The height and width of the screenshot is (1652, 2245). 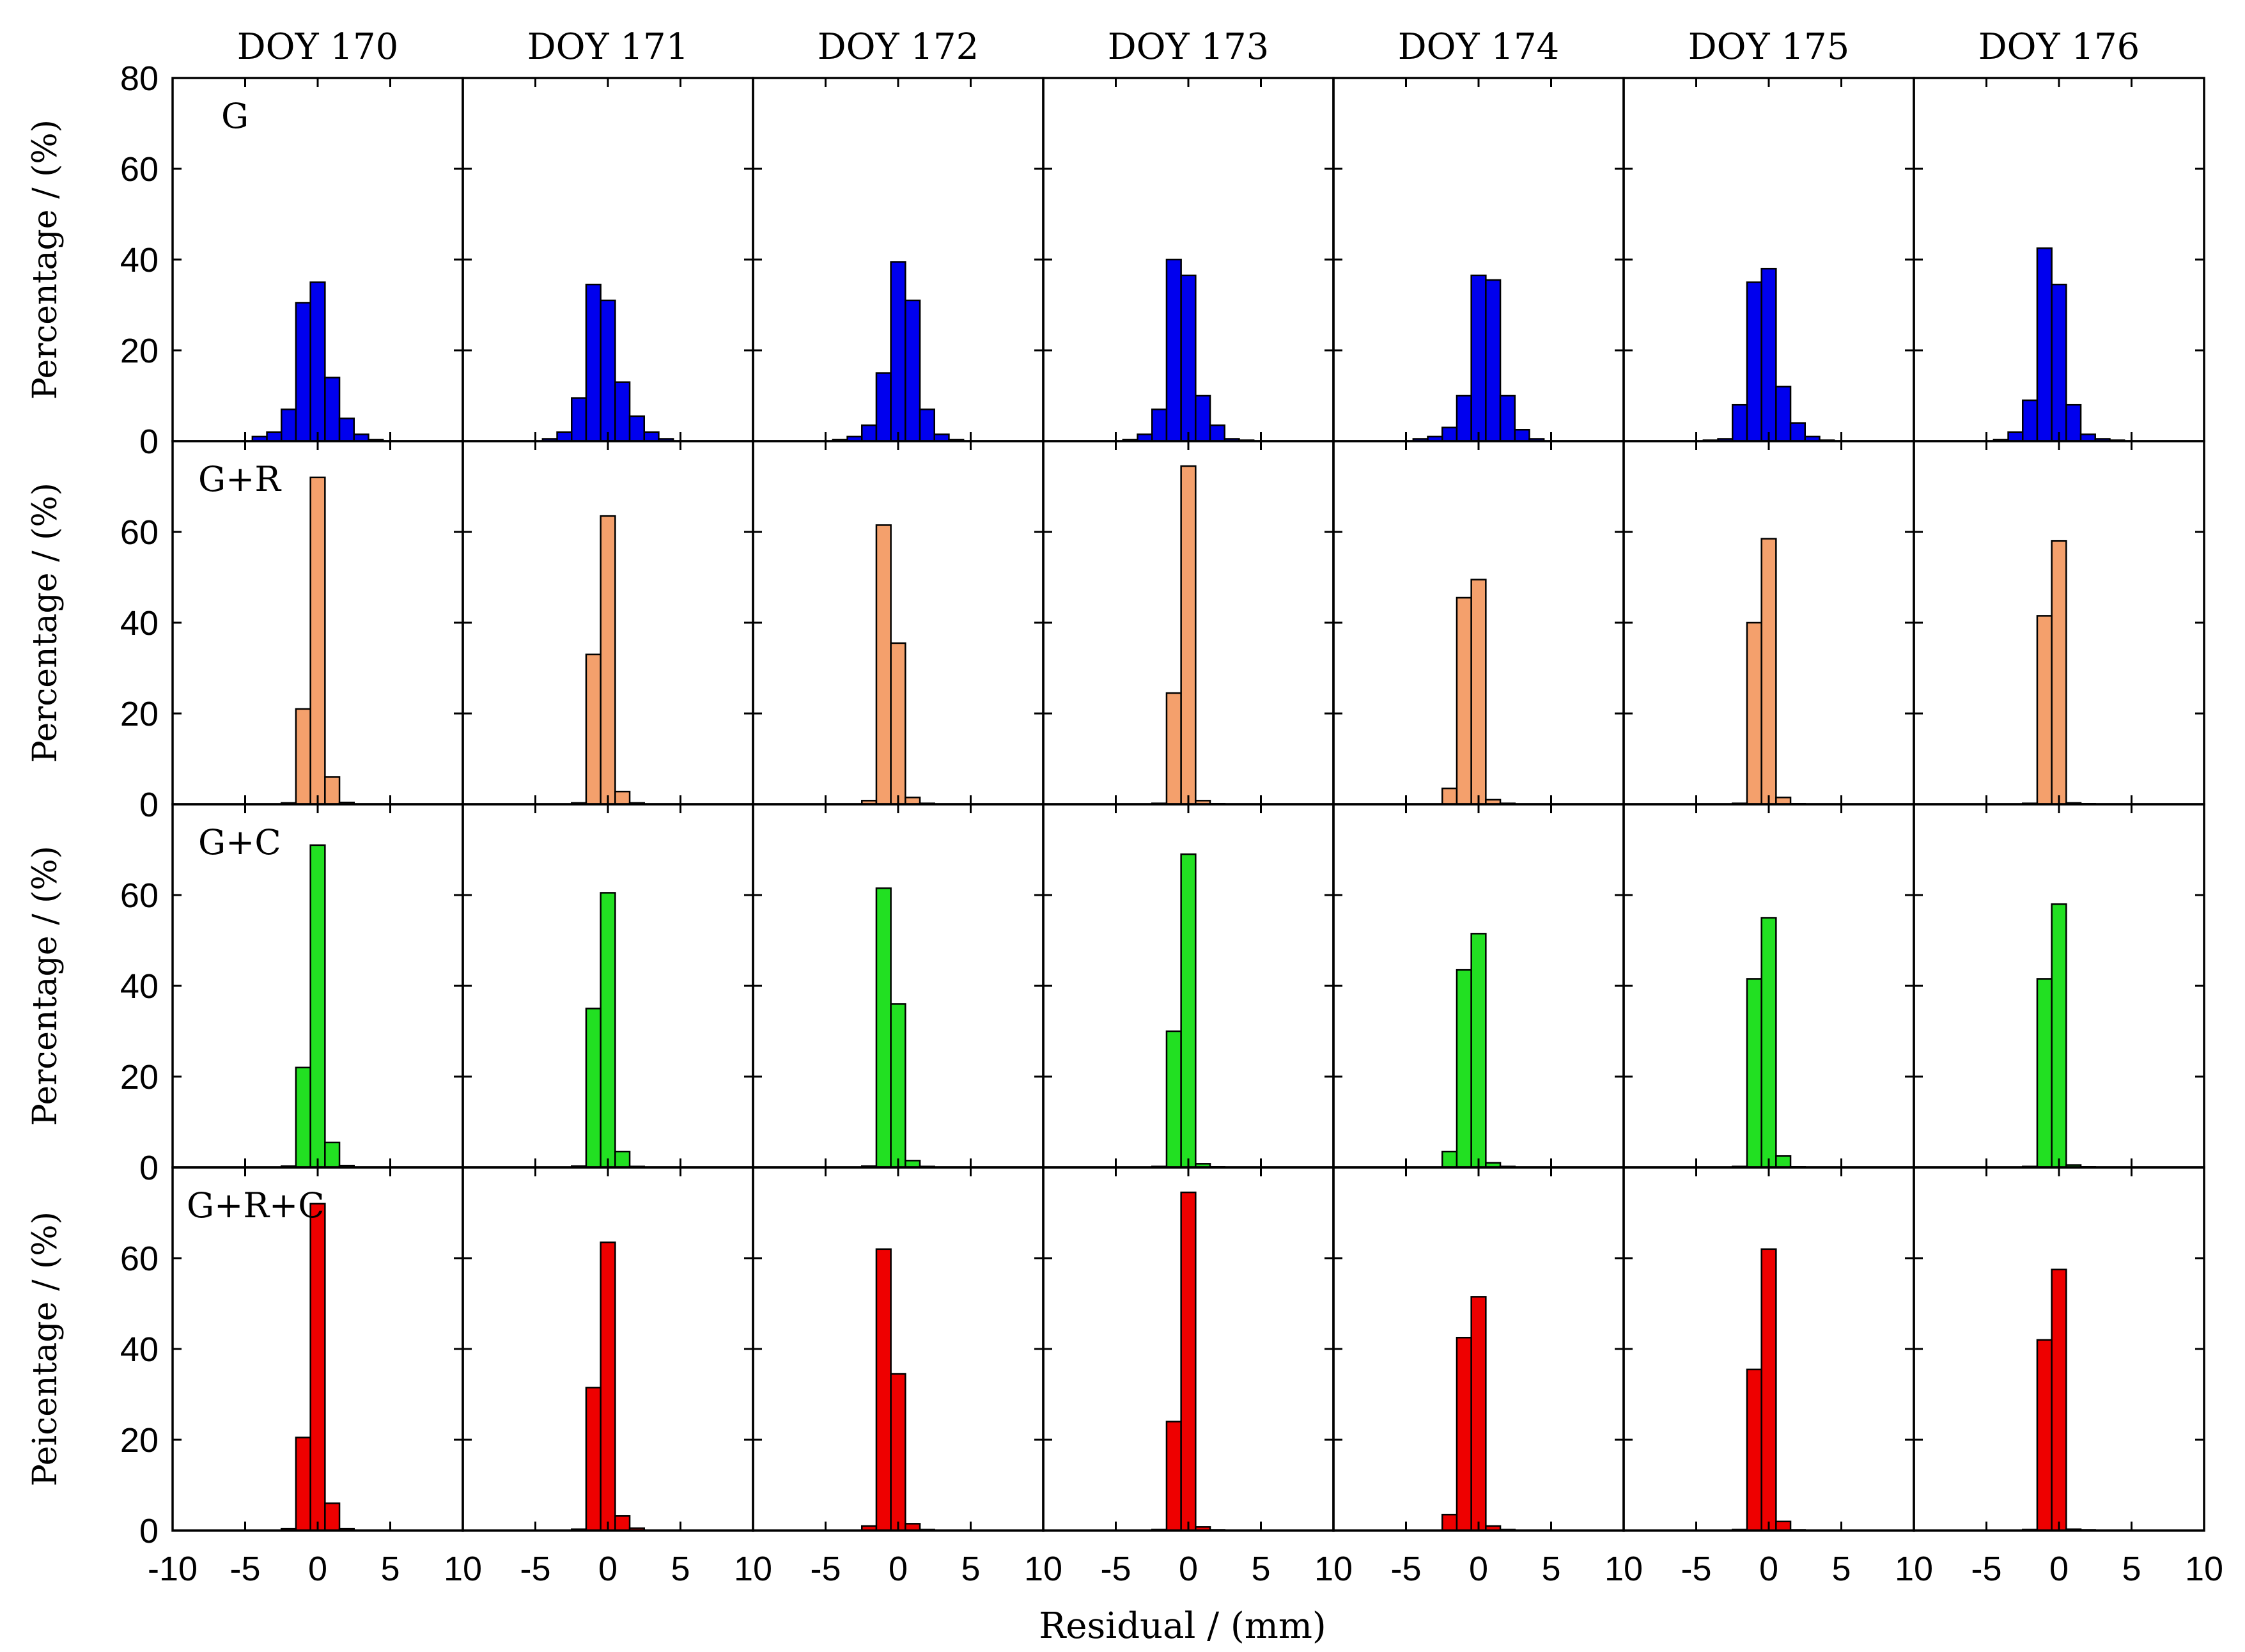 What do you see at coordinates (303, 372) in the screenshot?
I see `bar-g-doy-170-bin--1` at bounding box center [303, 372].